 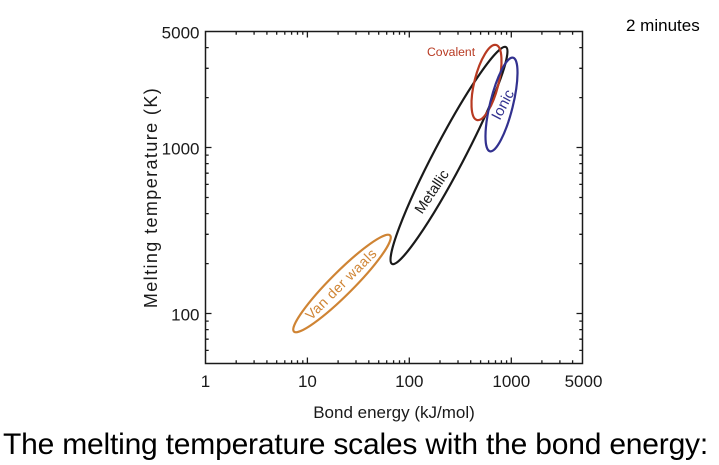 What do you see at coordinates (451, 52) in the screenshot?
I see `svg-text: Covalent` at bounding box center [451, 52].